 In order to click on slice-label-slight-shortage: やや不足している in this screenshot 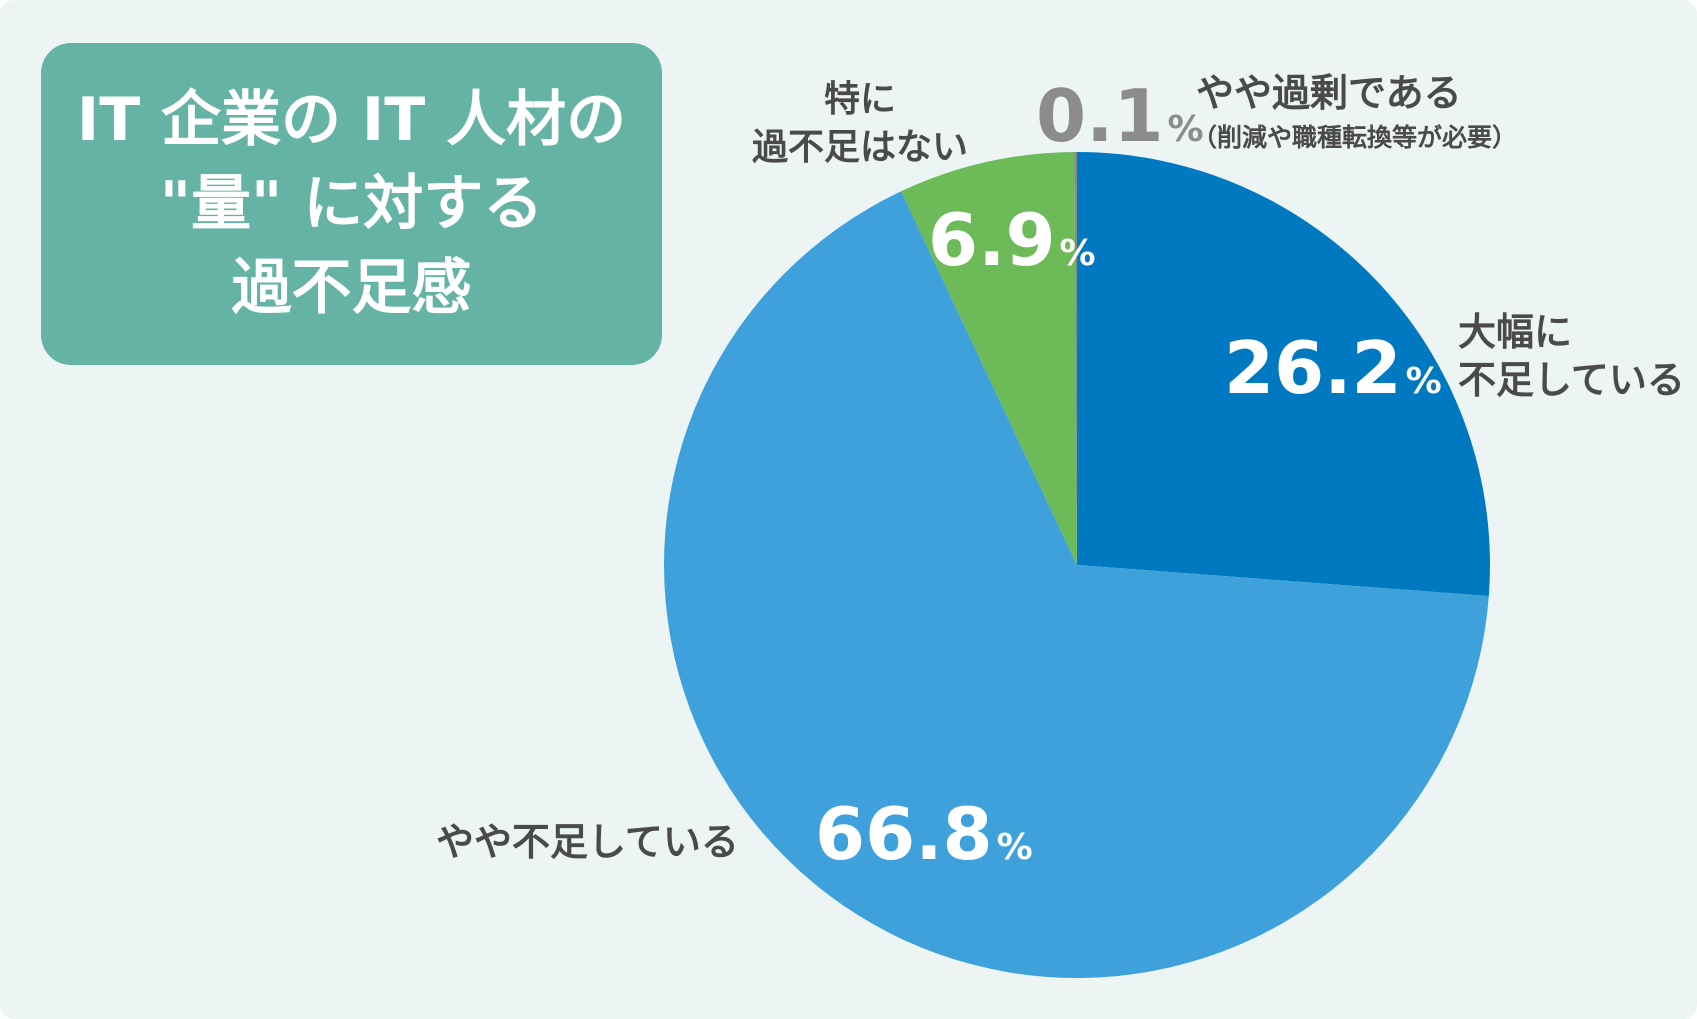, I will do `click(587, 842)`.